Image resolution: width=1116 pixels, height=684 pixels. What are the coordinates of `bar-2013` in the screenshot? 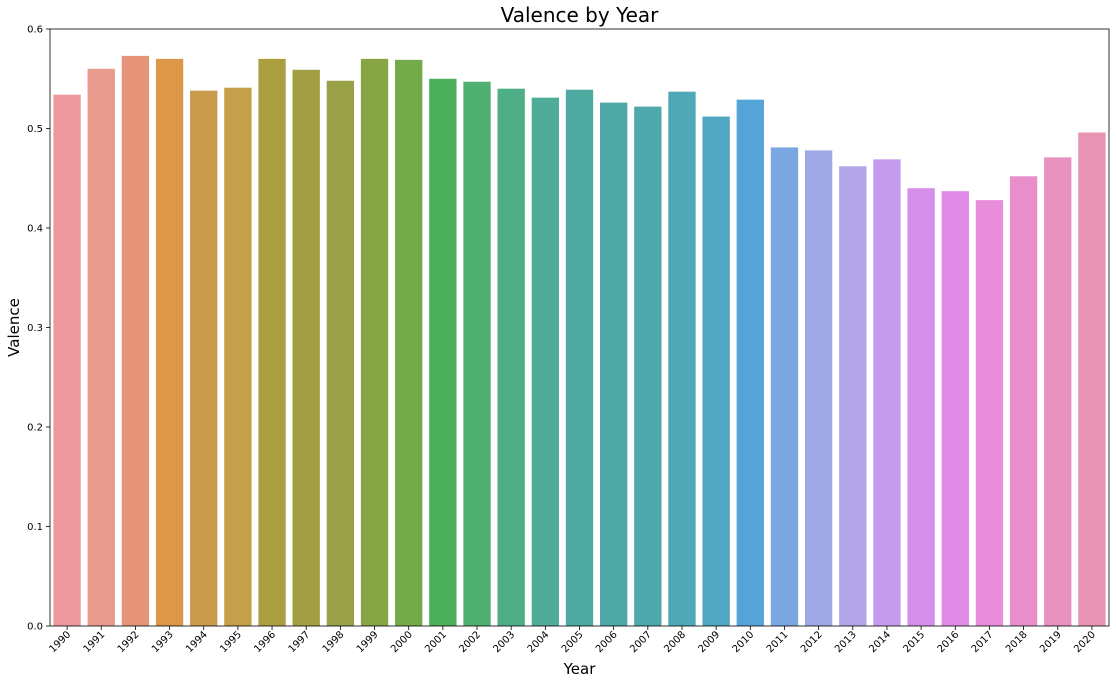 It's located at (853, 396).